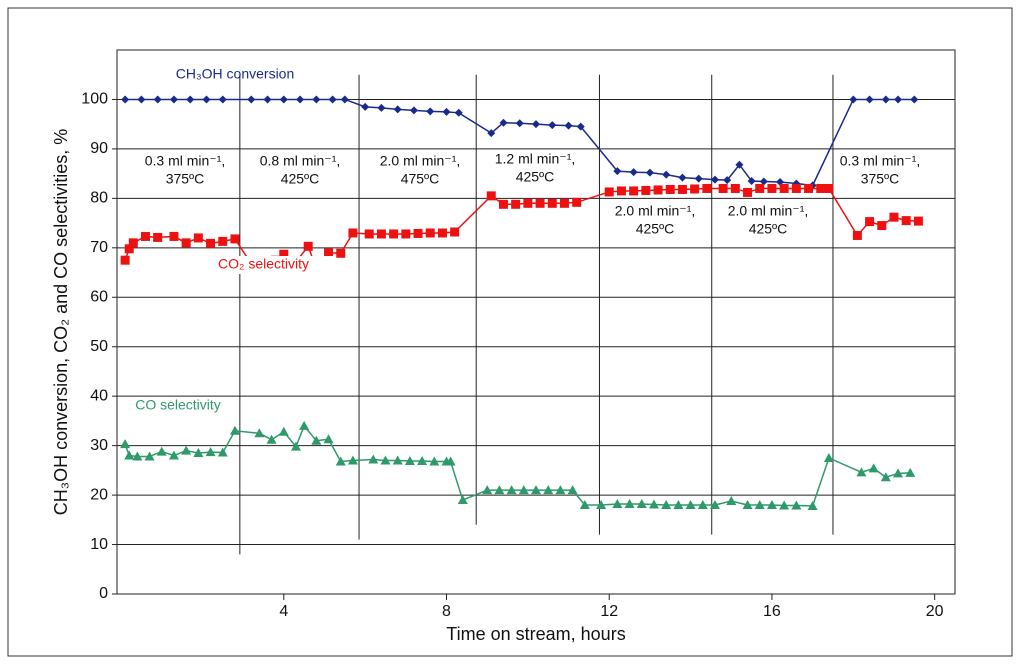 The height and width of the screenshot is (669, 1020). I want to click on x-tick-label: 4, so click(283, 611).